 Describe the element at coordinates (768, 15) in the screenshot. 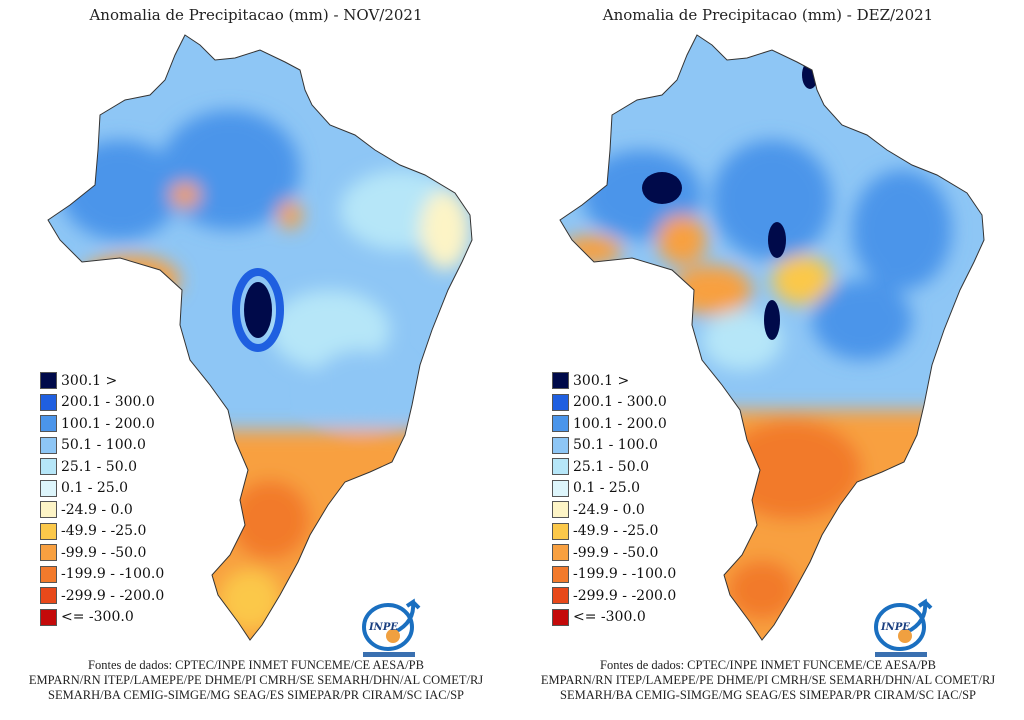

I see `map-title: Anomalia de Precipitacao (mm) - DEZ/2021` at that location.